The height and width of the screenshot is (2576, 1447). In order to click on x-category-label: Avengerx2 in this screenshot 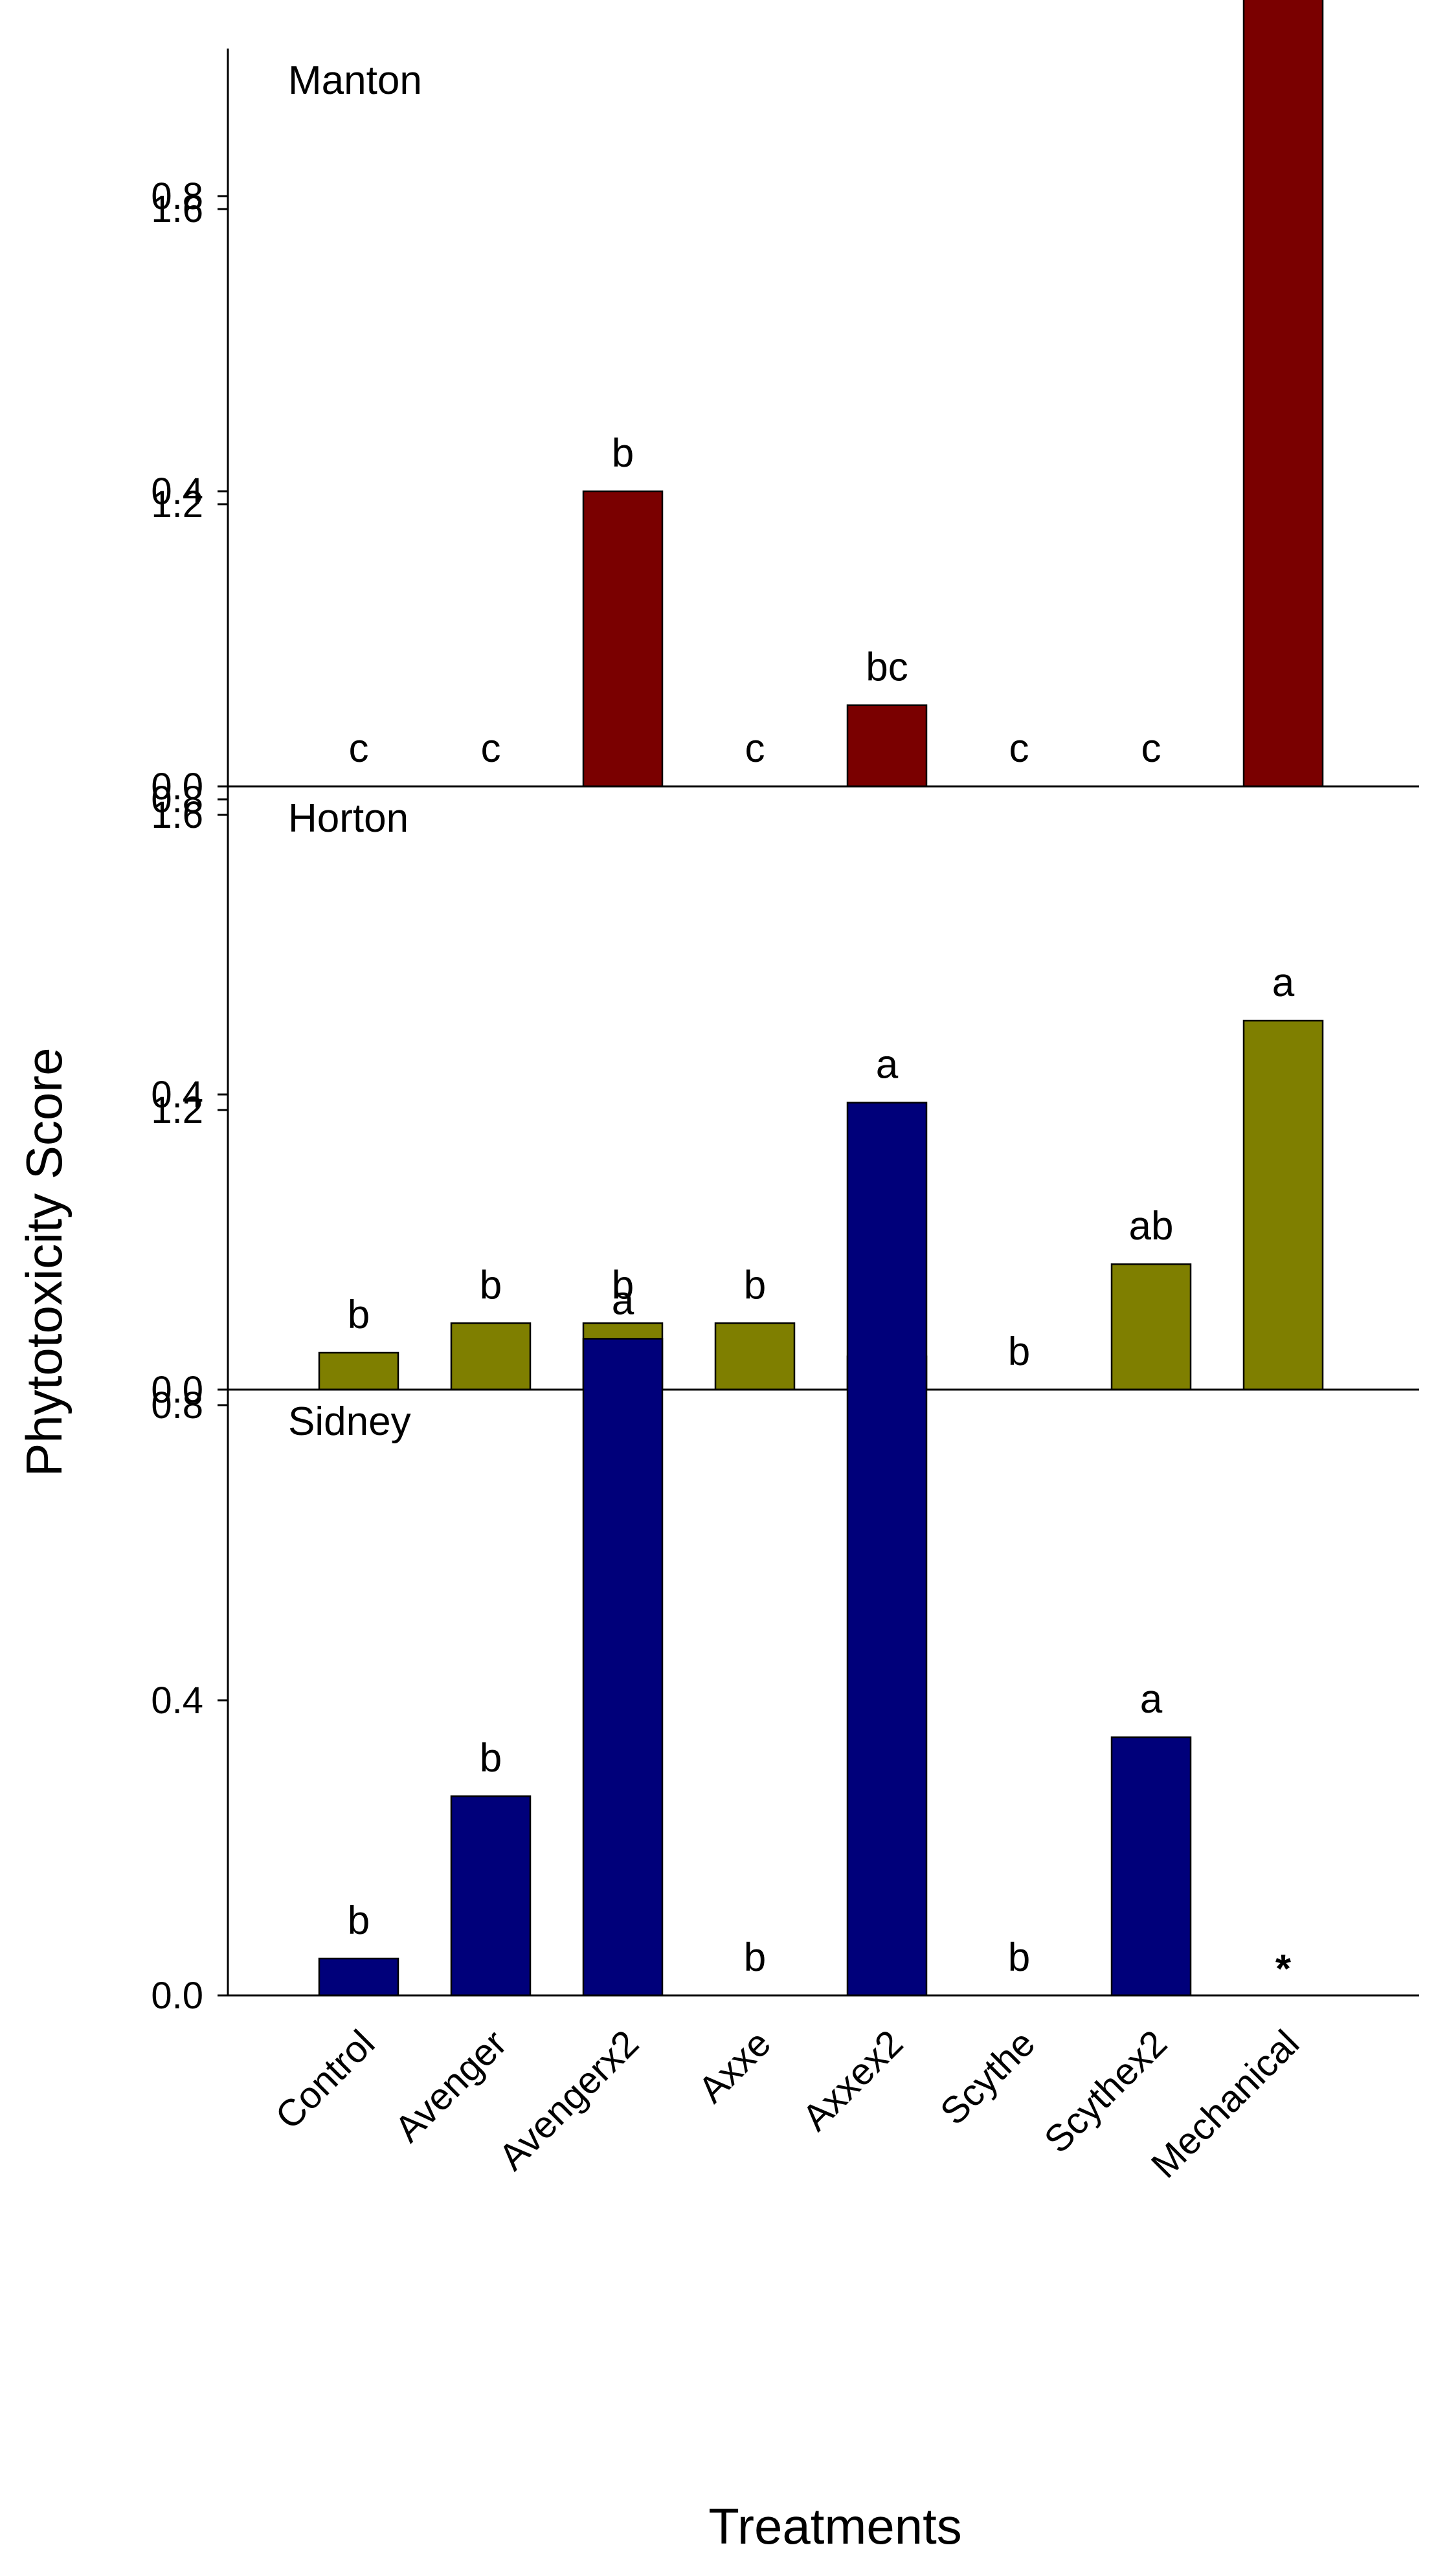, I will do `click(569, 2100)`.